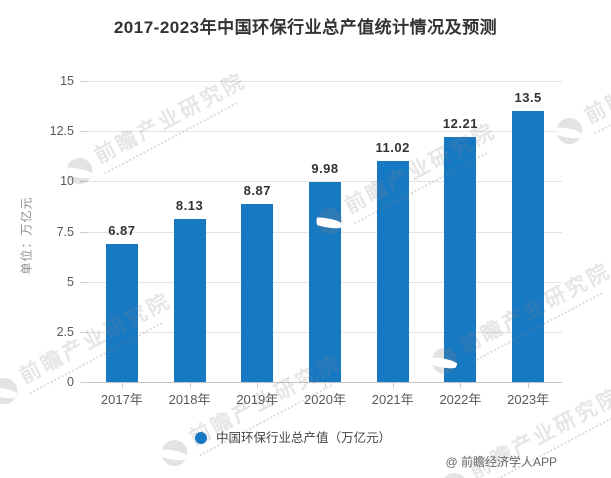 The width and height of the screenshot is (611, 478). What do you see at coordinates (70, 382) in the screenshot?
I see `y-axis-tick-label: 0` at bounding box center [70, 382].